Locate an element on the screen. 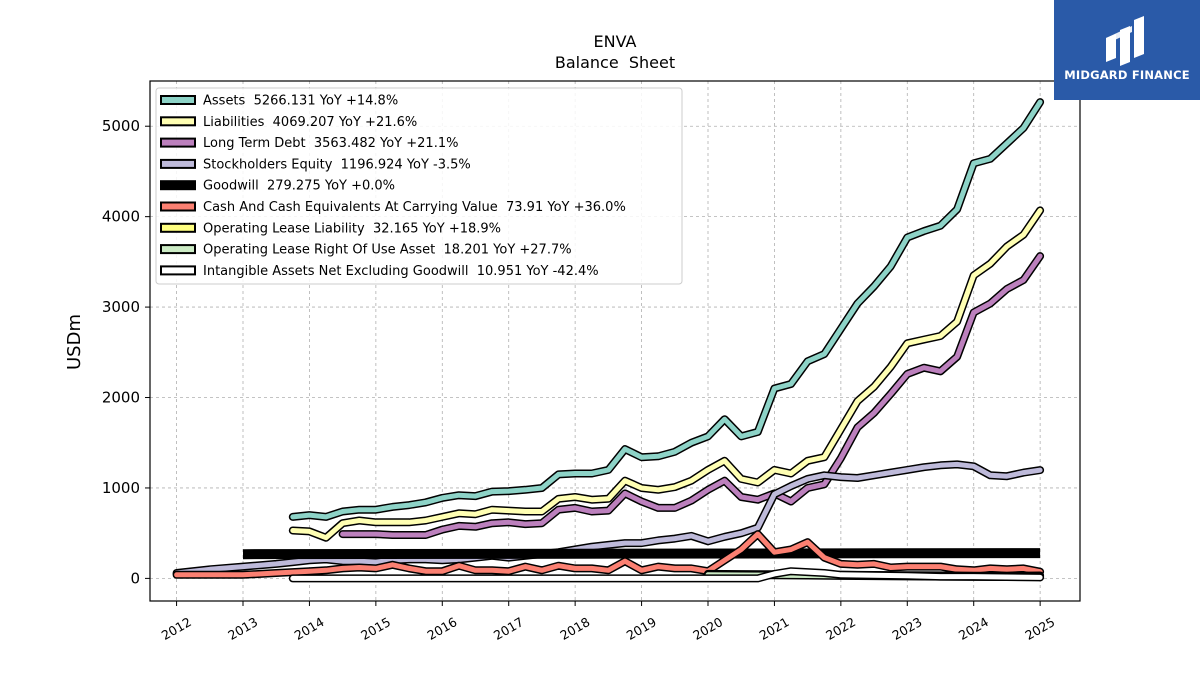  x-tick-label: 2019 is located at coordinates (641, 628).